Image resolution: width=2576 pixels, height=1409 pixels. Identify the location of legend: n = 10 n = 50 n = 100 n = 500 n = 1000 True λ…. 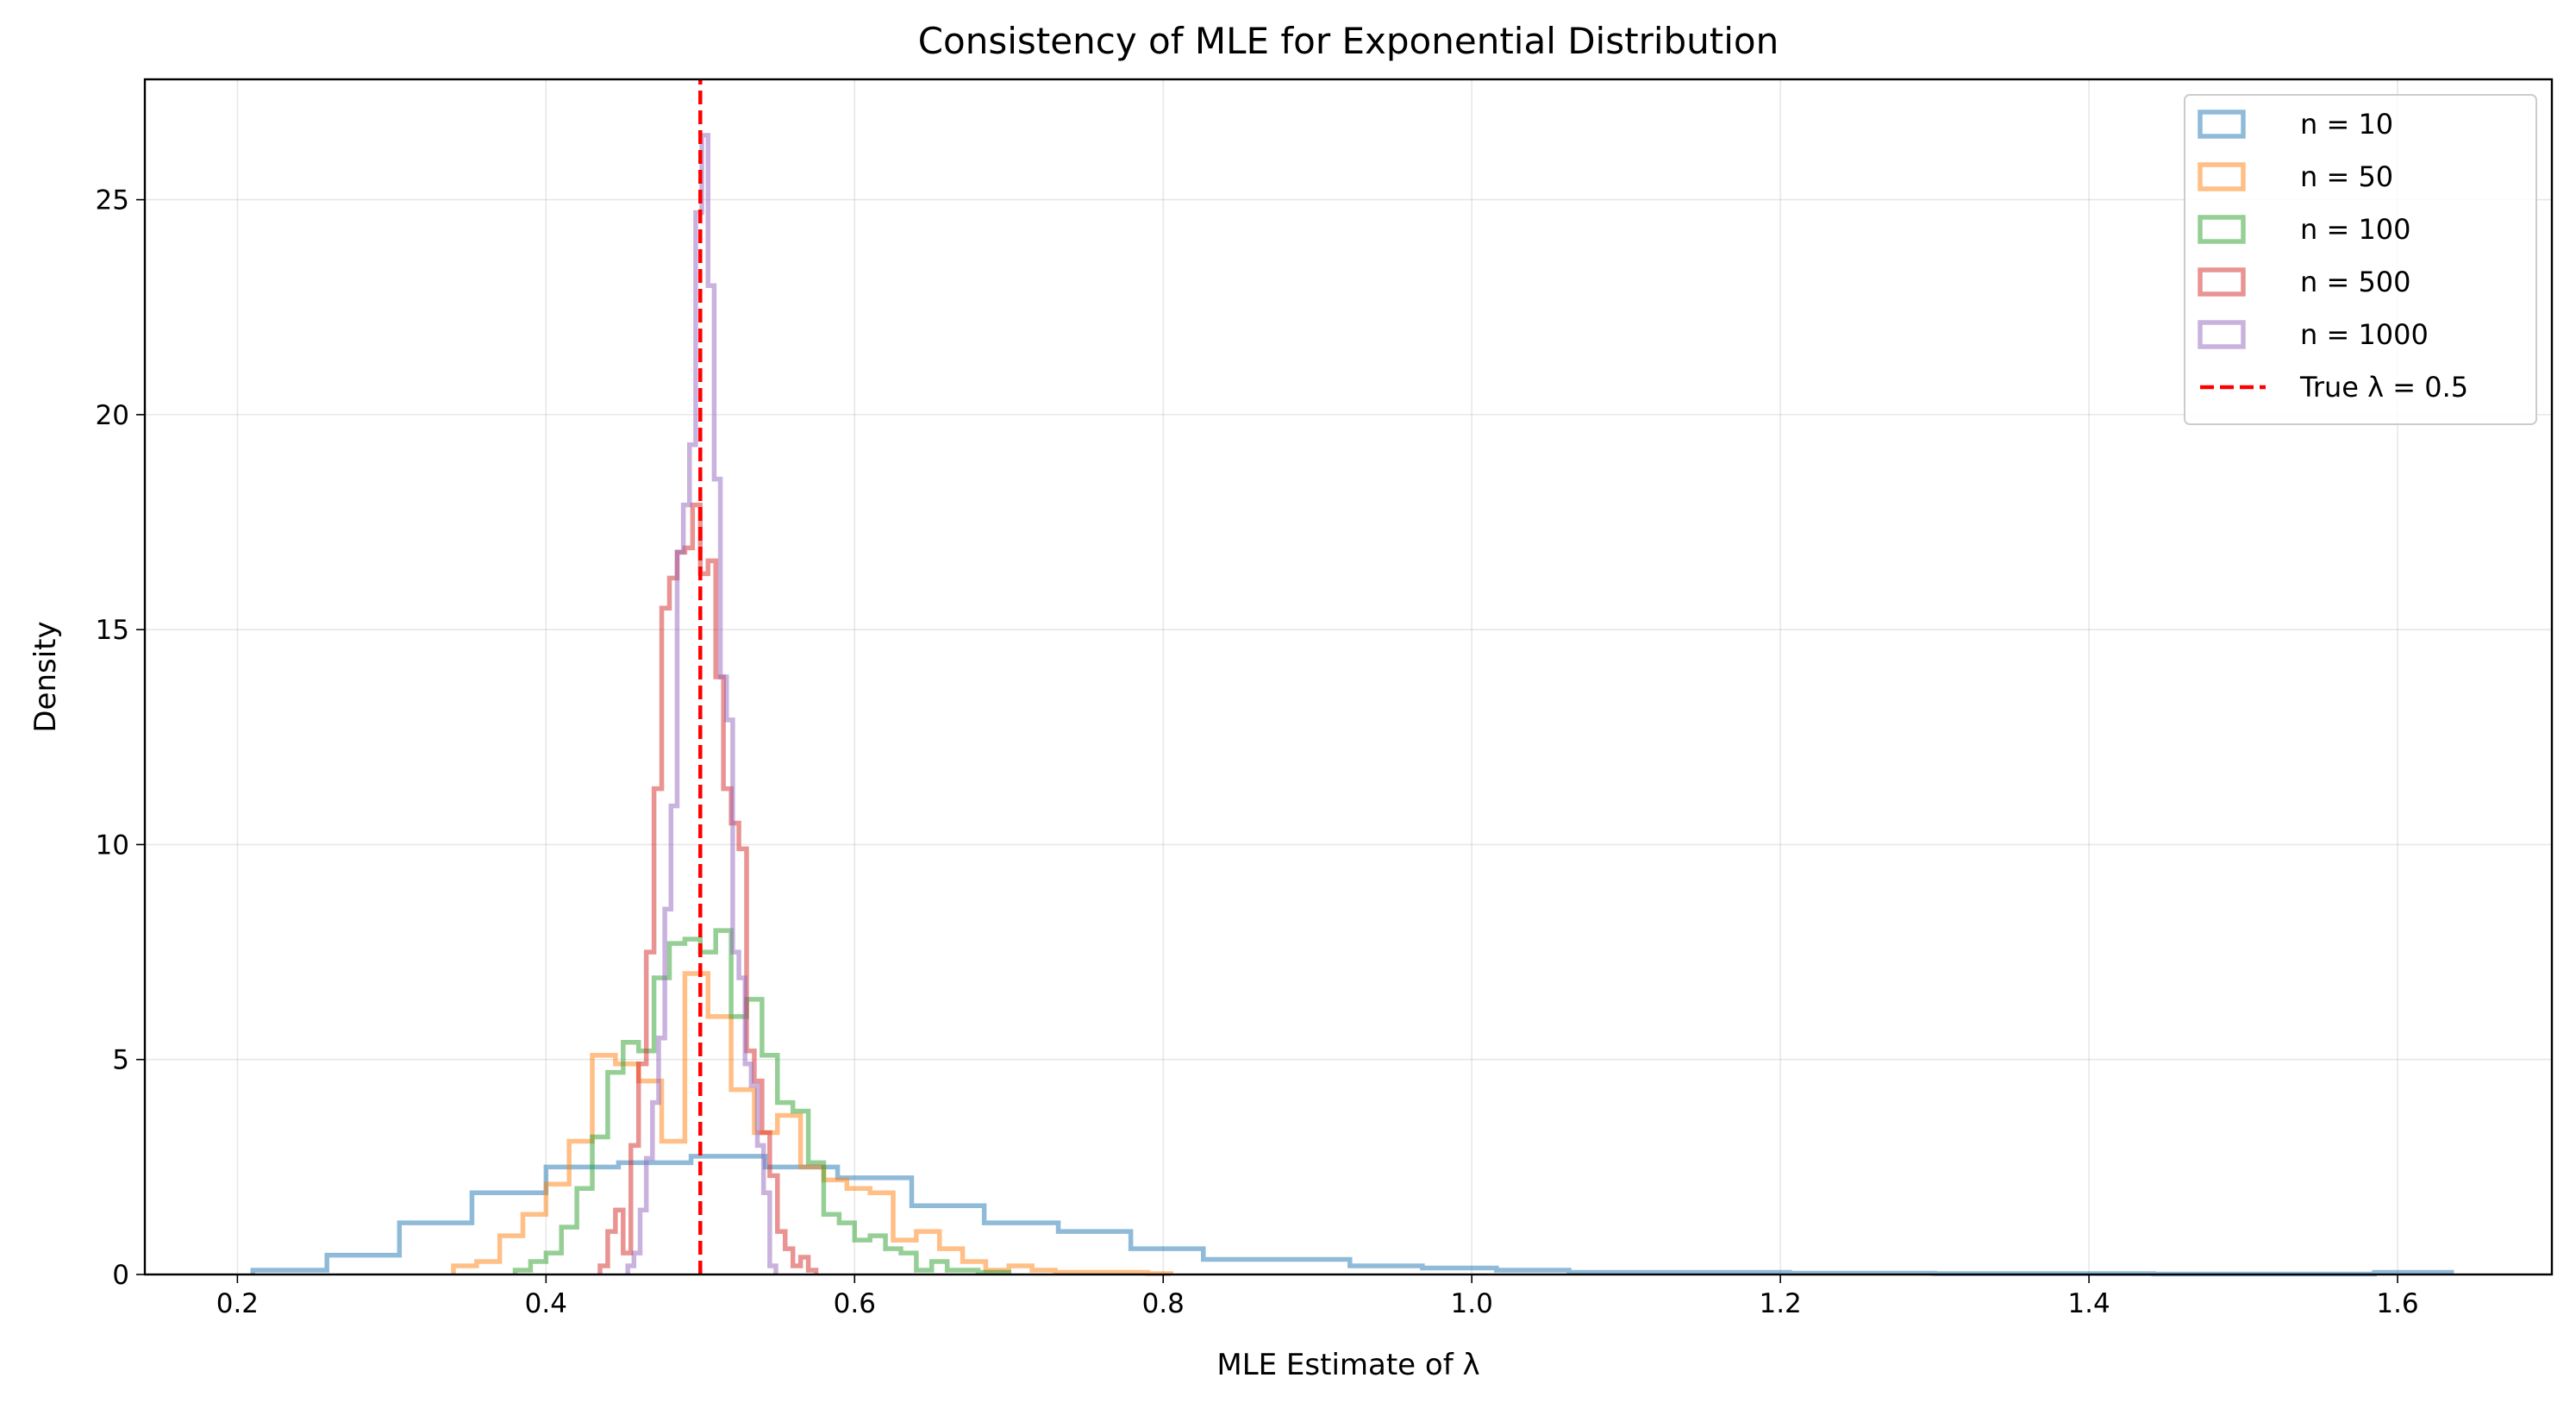
(2360, 259).